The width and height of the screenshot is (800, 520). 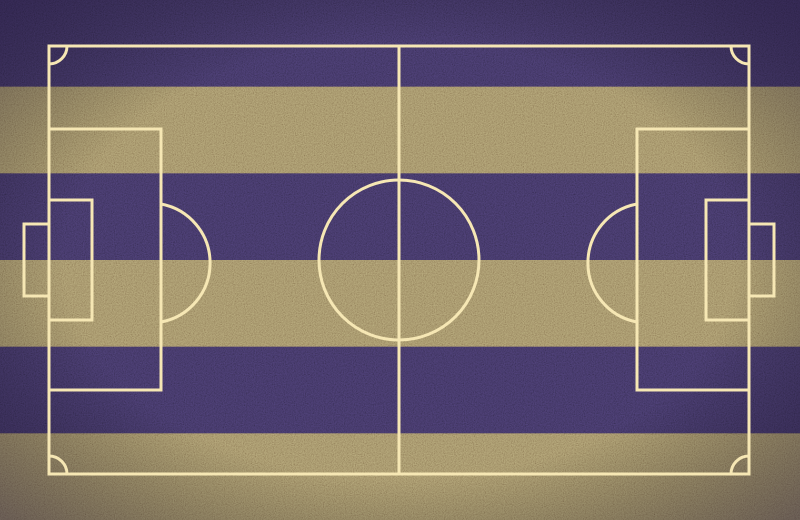 I want to click on corner-arc-top-left, so click(x=58, y=55).